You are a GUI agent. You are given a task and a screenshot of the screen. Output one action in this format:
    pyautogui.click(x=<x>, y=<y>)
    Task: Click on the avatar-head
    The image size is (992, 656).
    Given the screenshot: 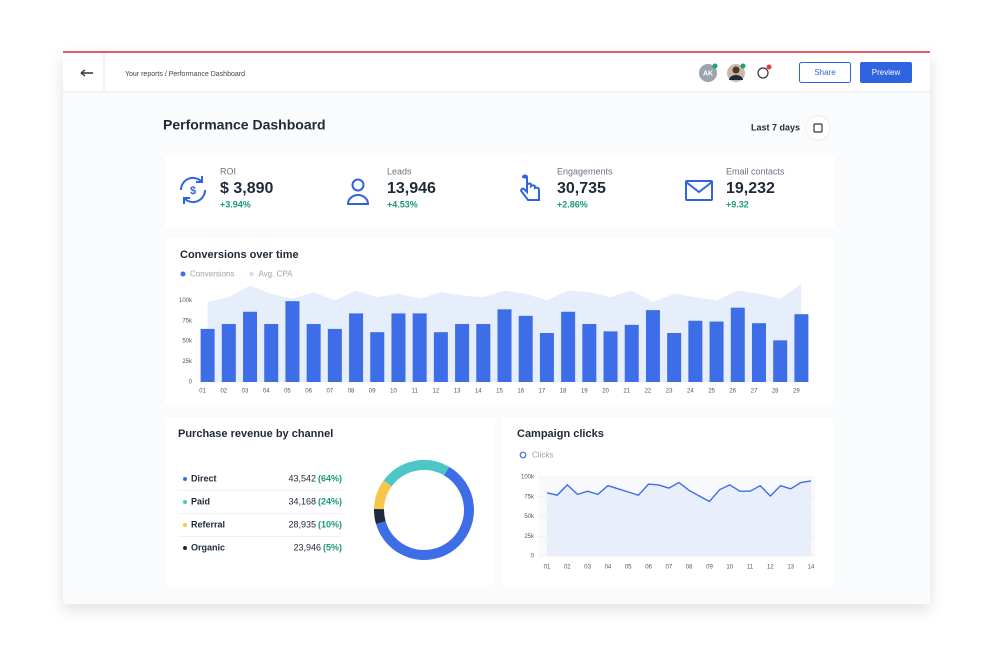 What is the action you would take?
    pyautogui.click(x=736, y=70)
    